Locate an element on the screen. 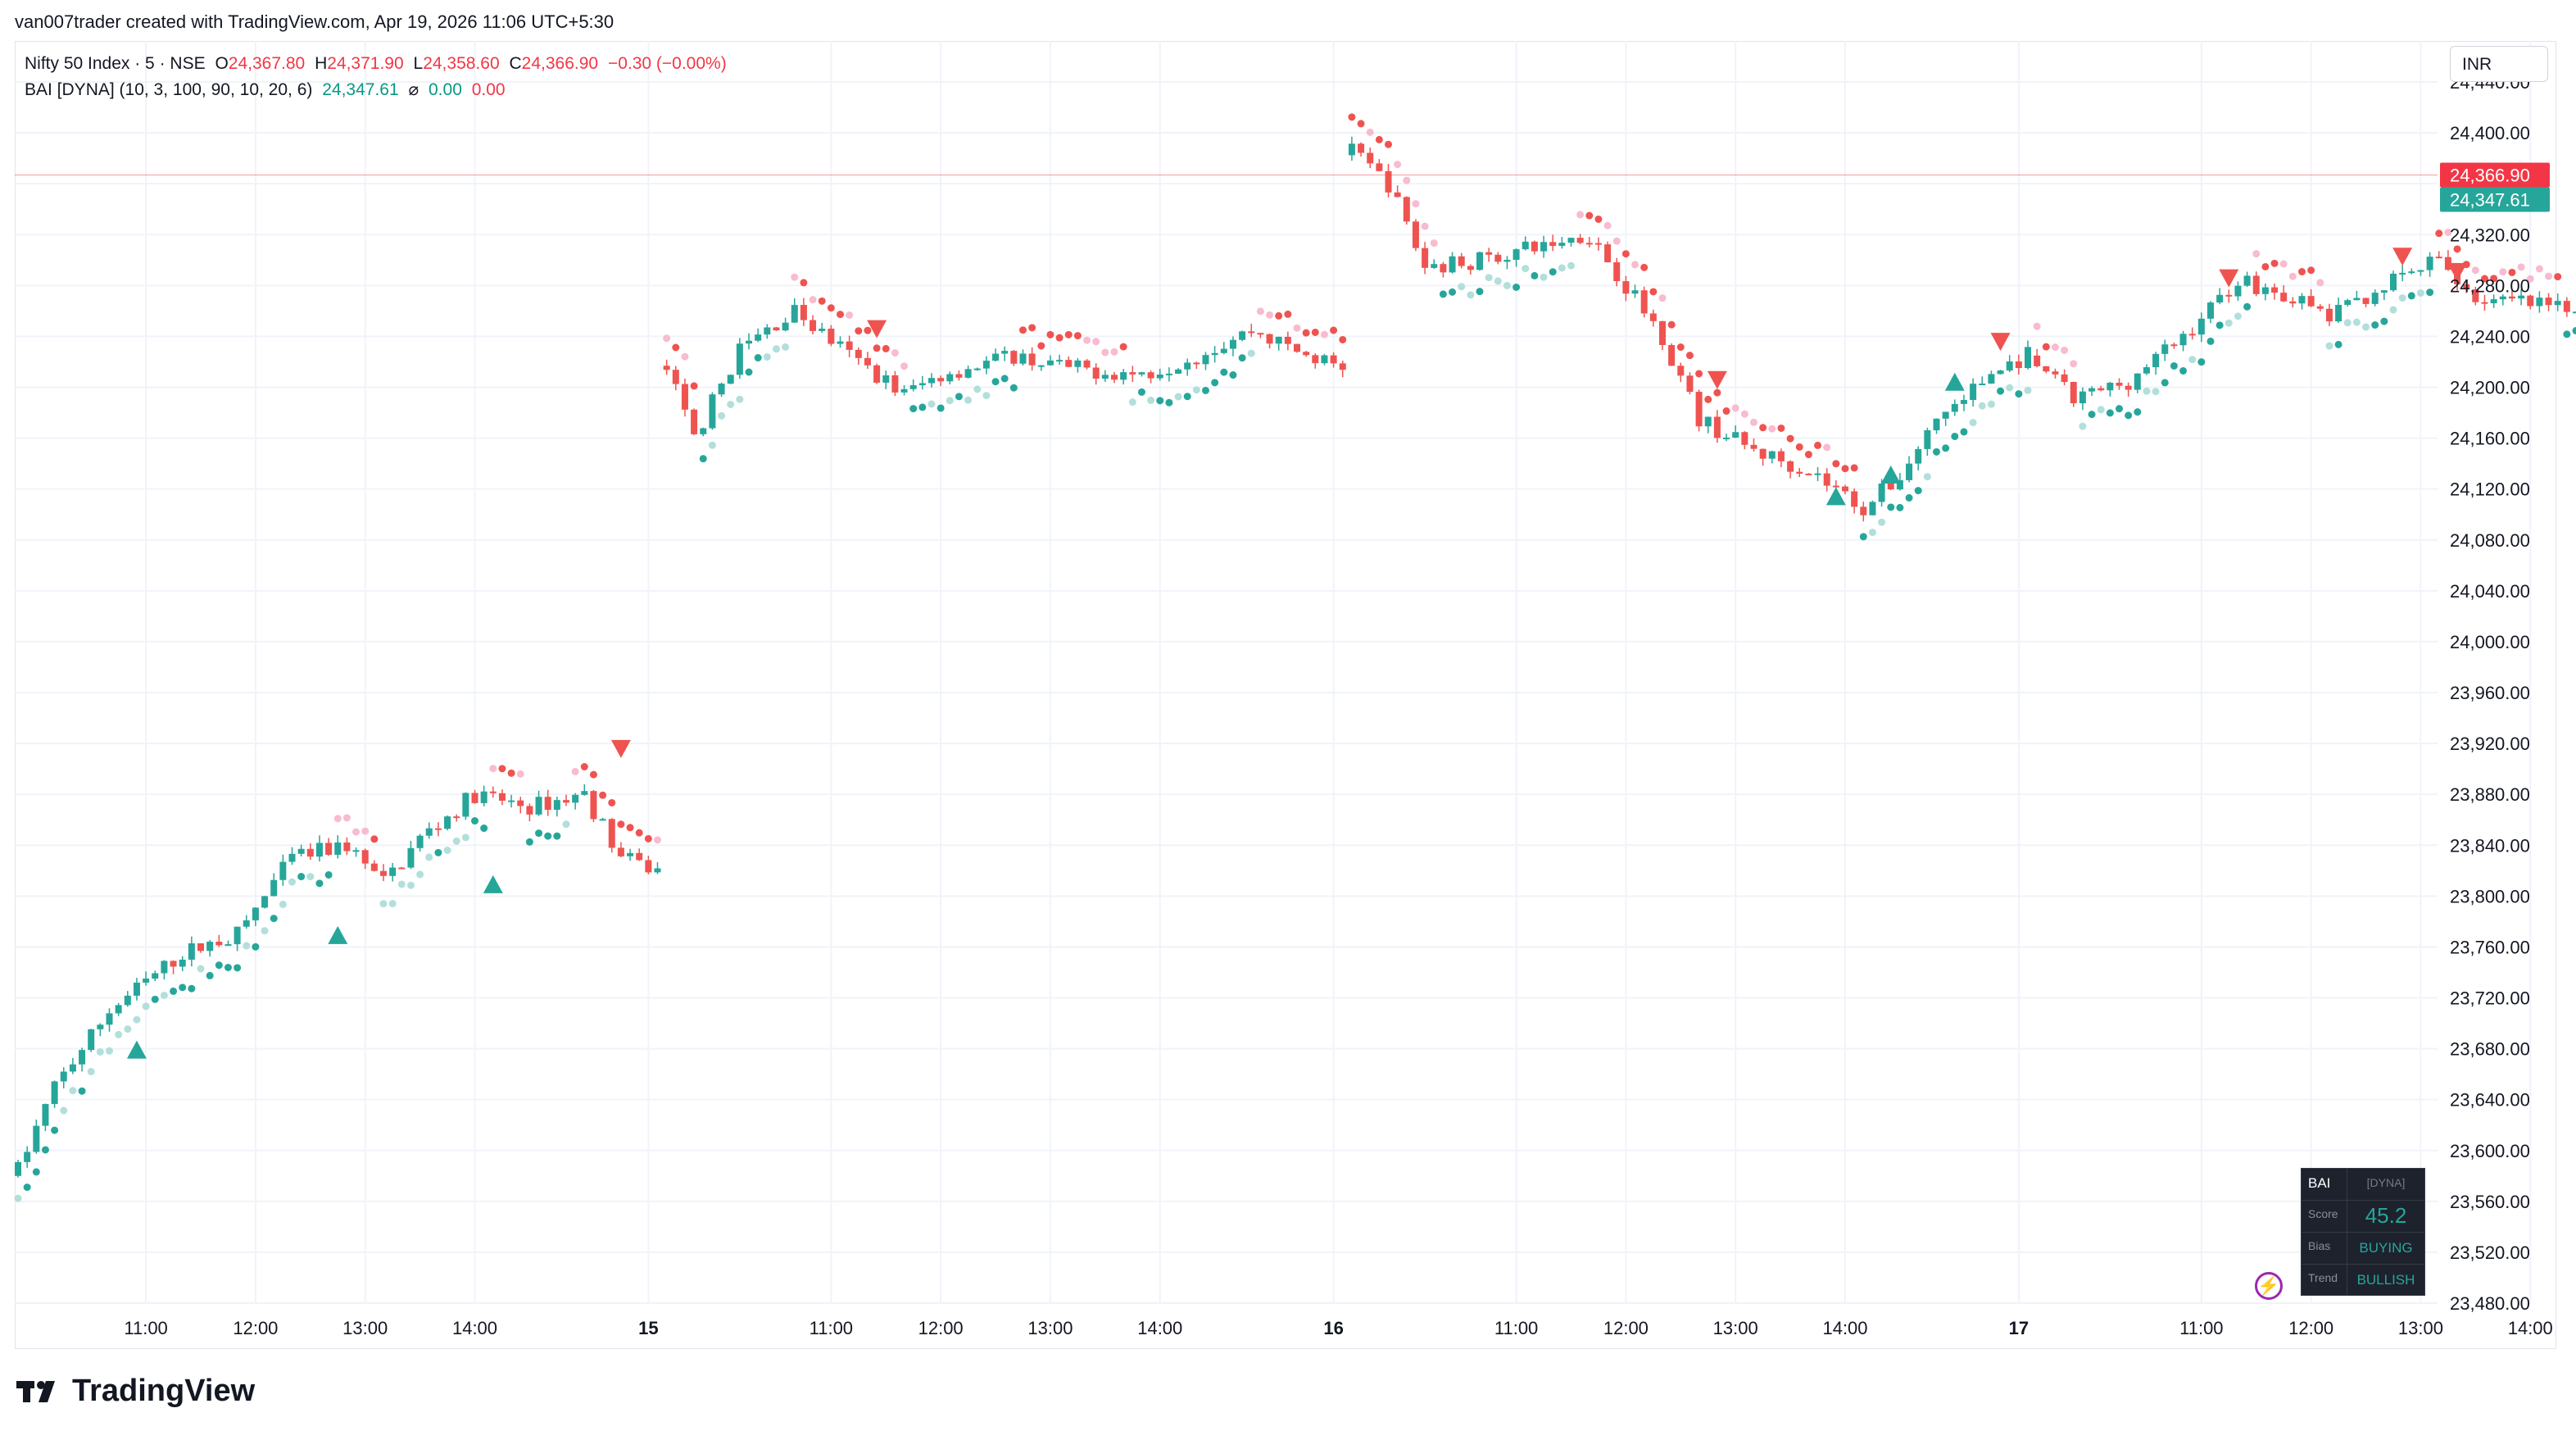 The width and height of the screenshot is (2576, 1440). price-tick-label: 23,840.00 is located at coordinates (2490, 845).